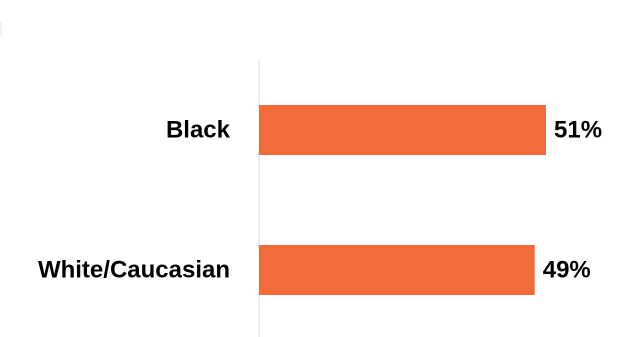  I want to click on bar-white-caucasian, so click(397, 270).